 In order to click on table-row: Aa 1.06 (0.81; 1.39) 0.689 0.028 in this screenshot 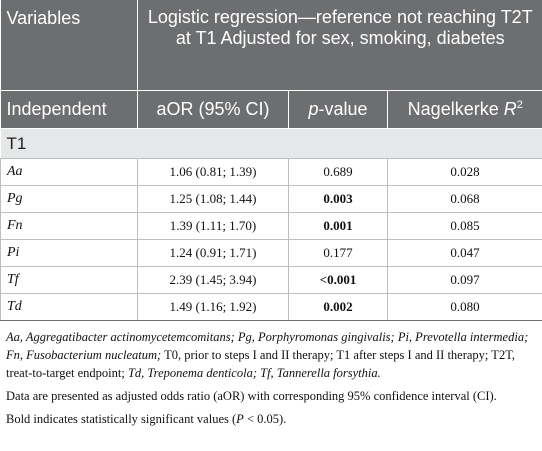, I will do `click(271, 172)`.